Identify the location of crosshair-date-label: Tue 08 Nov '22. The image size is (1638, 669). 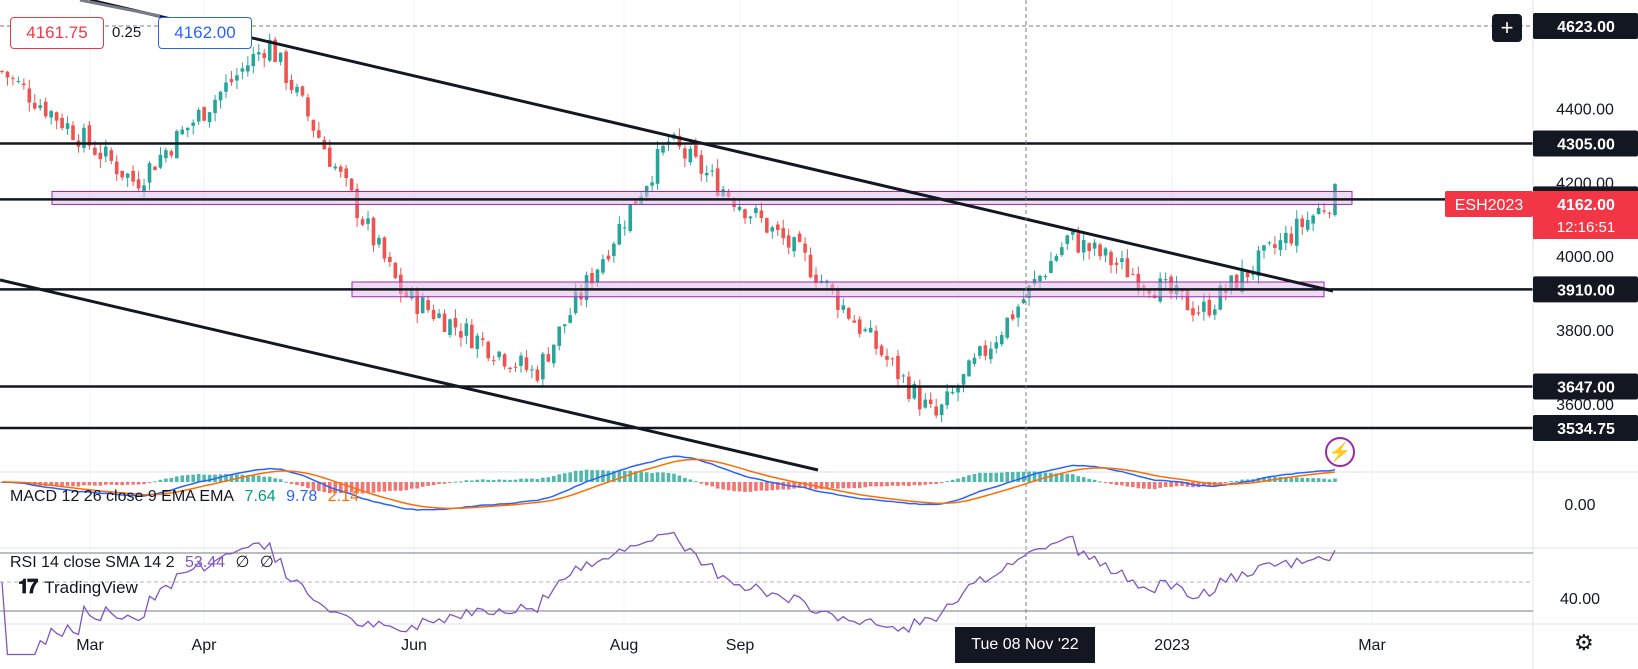
(1025, 645).